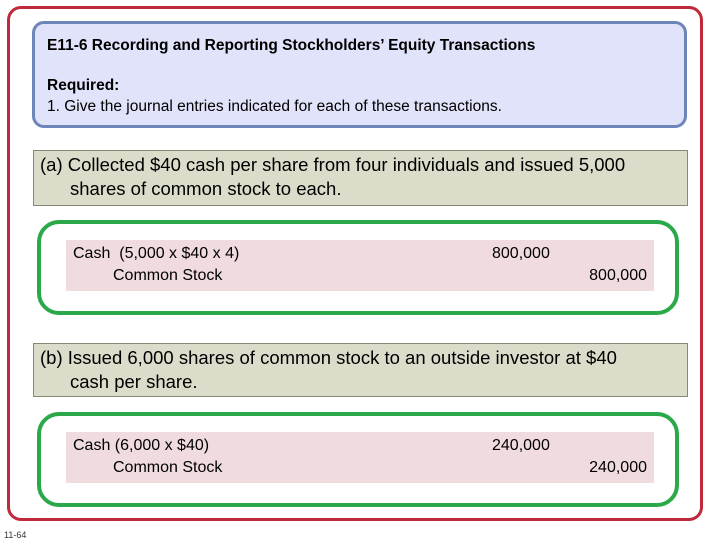 The height and width of the screenshot is (540, 720). What do you see at coordinates (521, 445) in the screenshot?
I see `debit-amount: 240,000` at bounding box center [521, 445].